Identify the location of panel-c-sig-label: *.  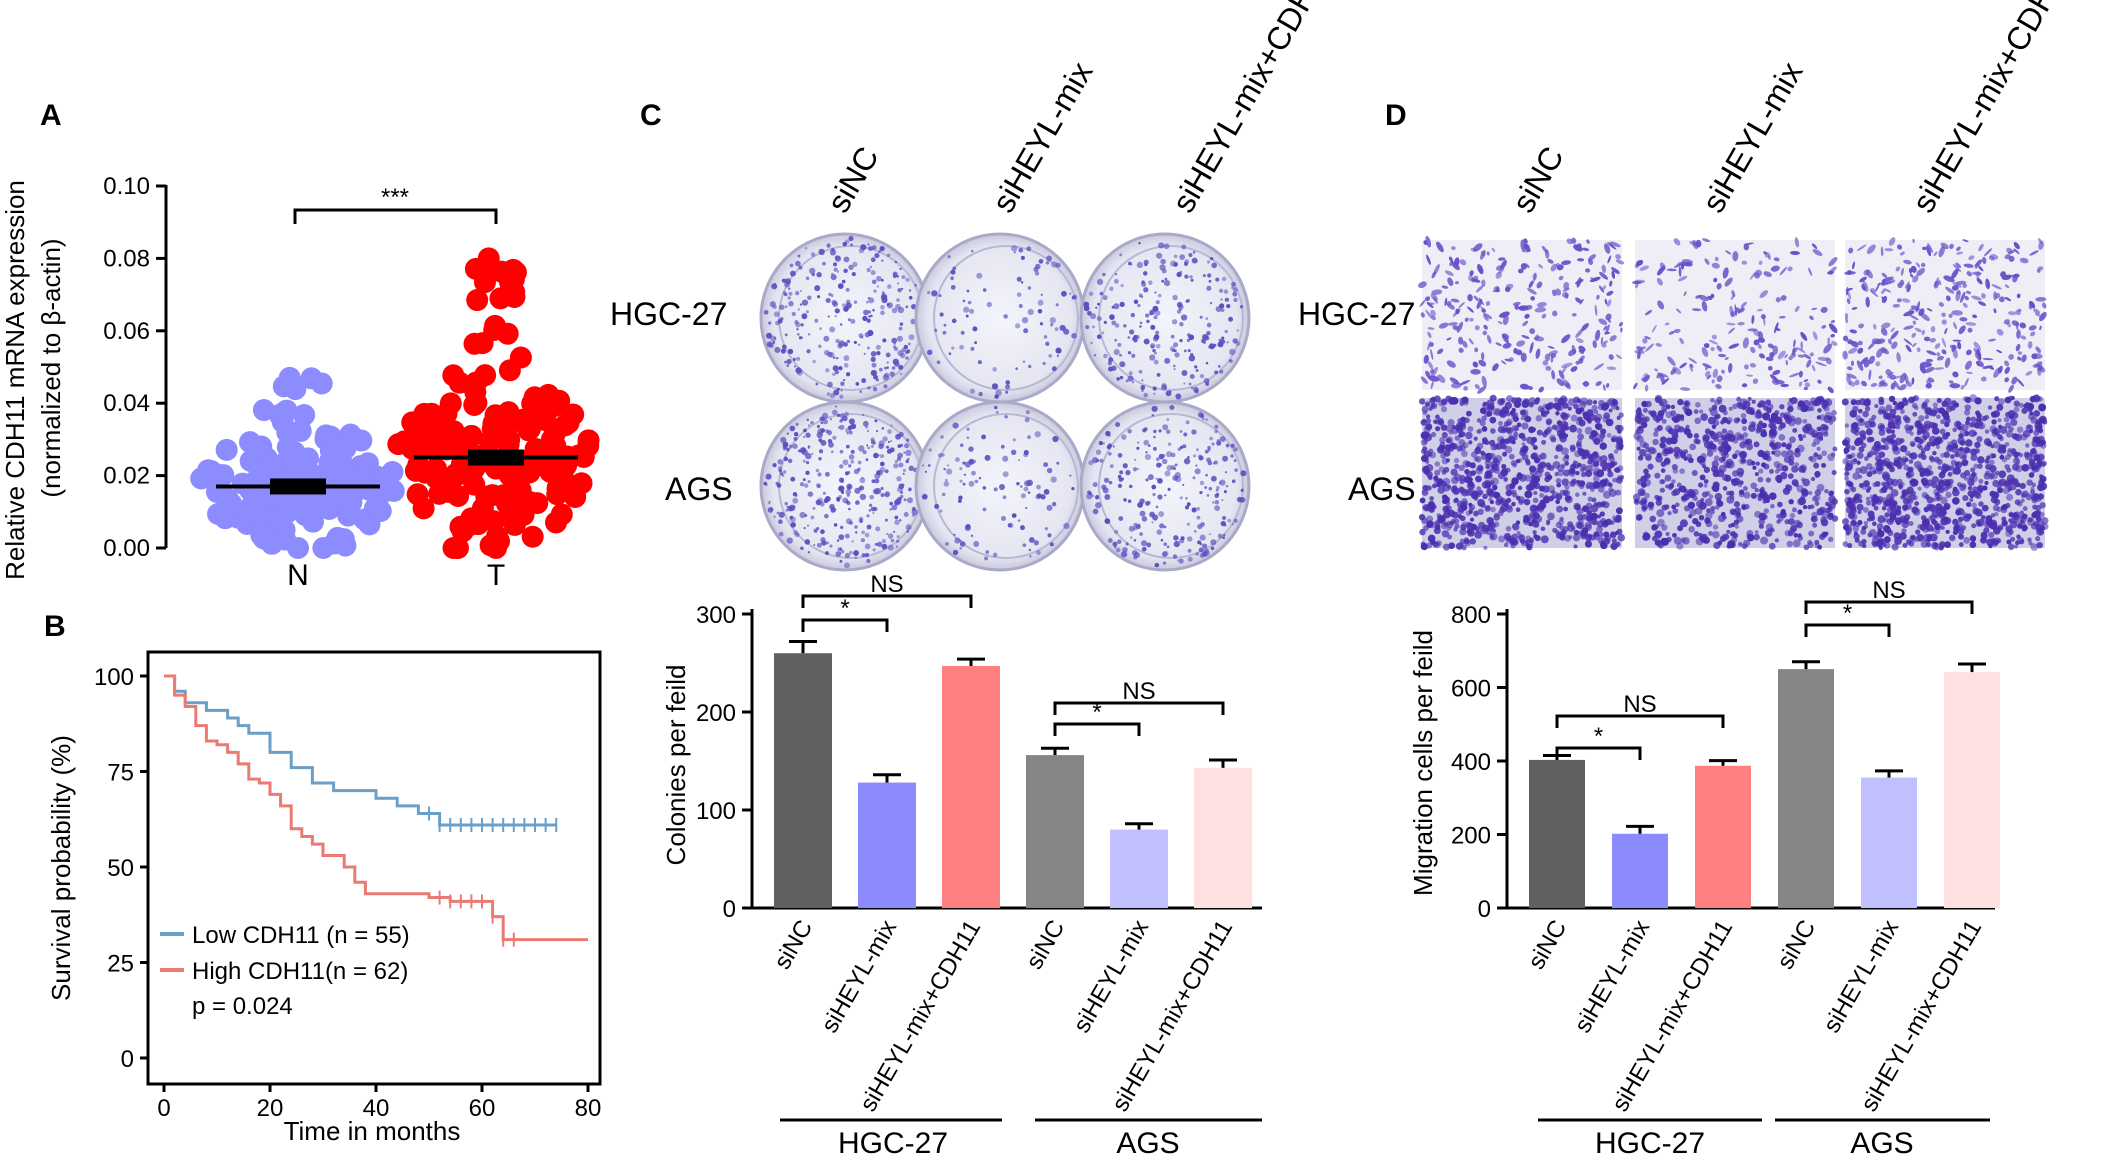
(1096, 712).